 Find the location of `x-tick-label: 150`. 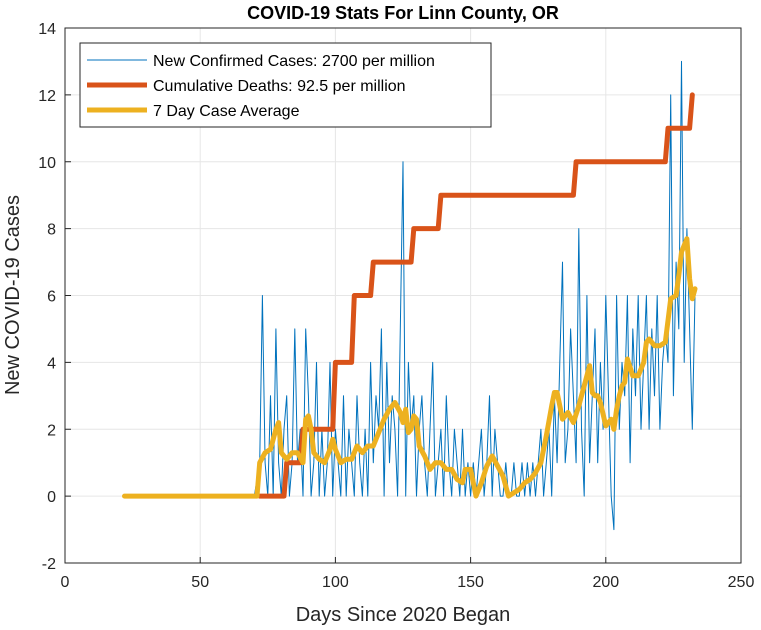

x-tick-label: 150 is located at coordinates (470, 582).